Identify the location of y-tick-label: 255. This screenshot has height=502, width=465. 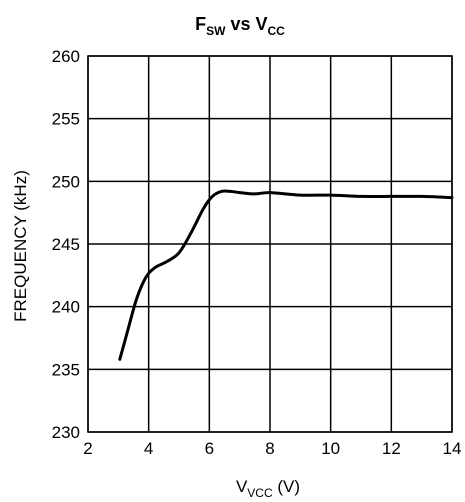
(66, 119).